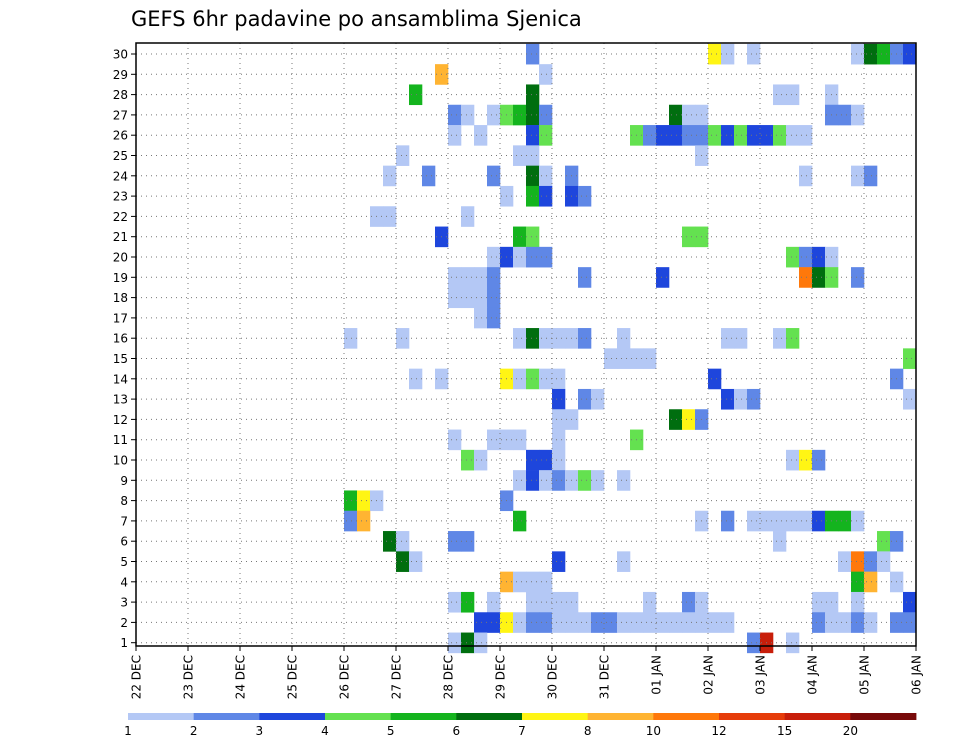  Describe the element at coordinates (124, 582) in the screenshot. I see `y-tick-label: 4` at that location.